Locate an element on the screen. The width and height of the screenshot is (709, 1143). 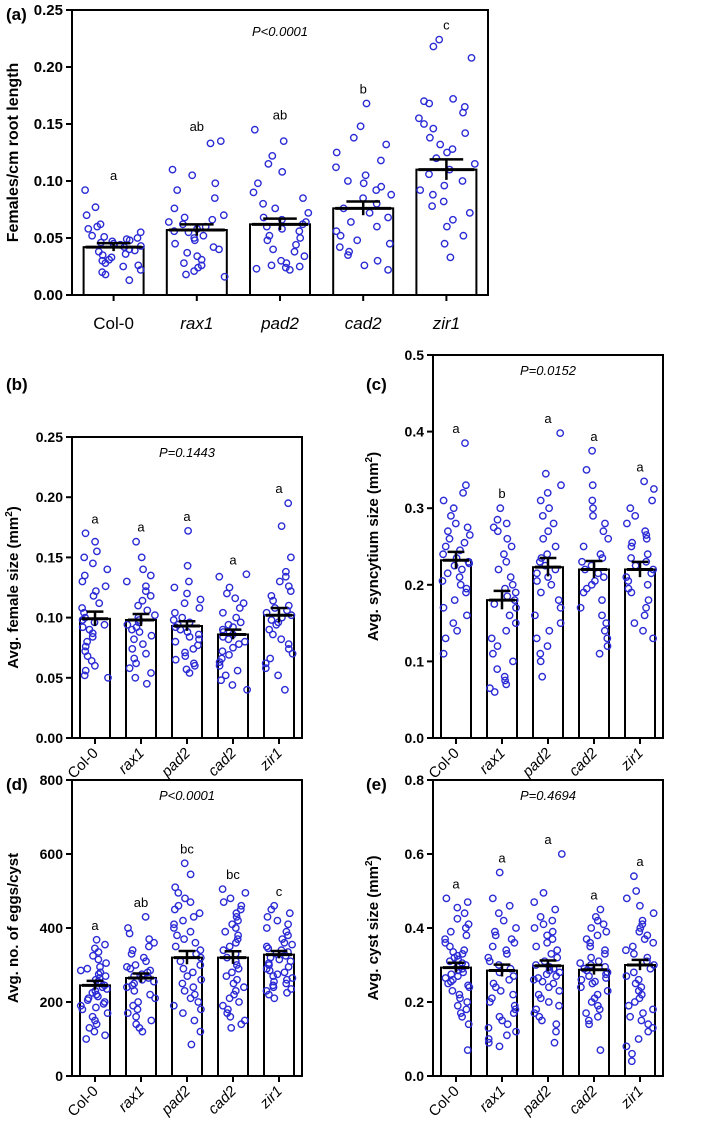
significance-letter: bc is located at coordinates (233, 874).